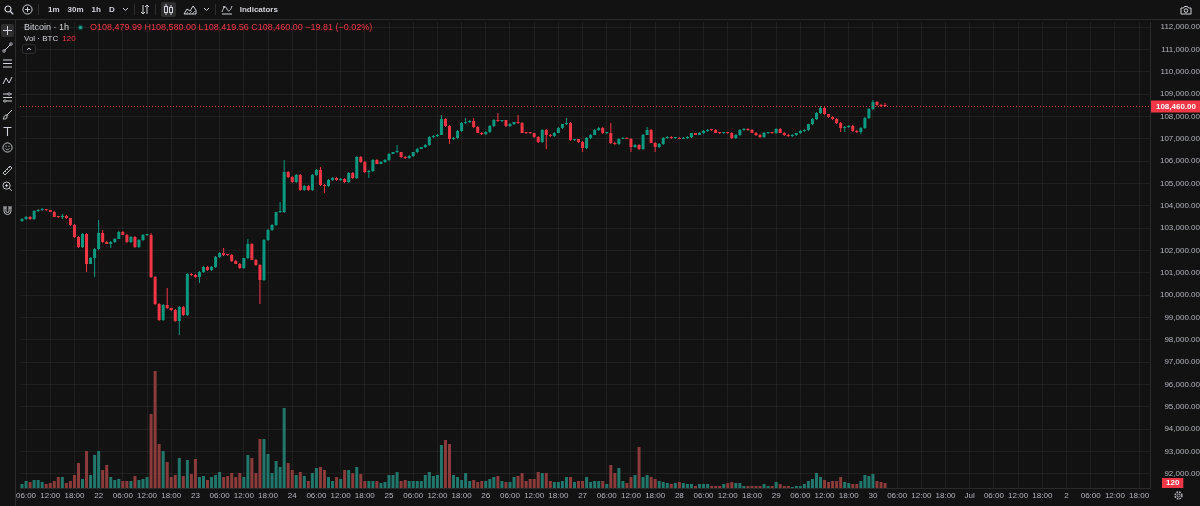  Describe the element at coordinates (1182, 451) in the screenshot. I see `y-tick-label: 93,000.00` at that location.